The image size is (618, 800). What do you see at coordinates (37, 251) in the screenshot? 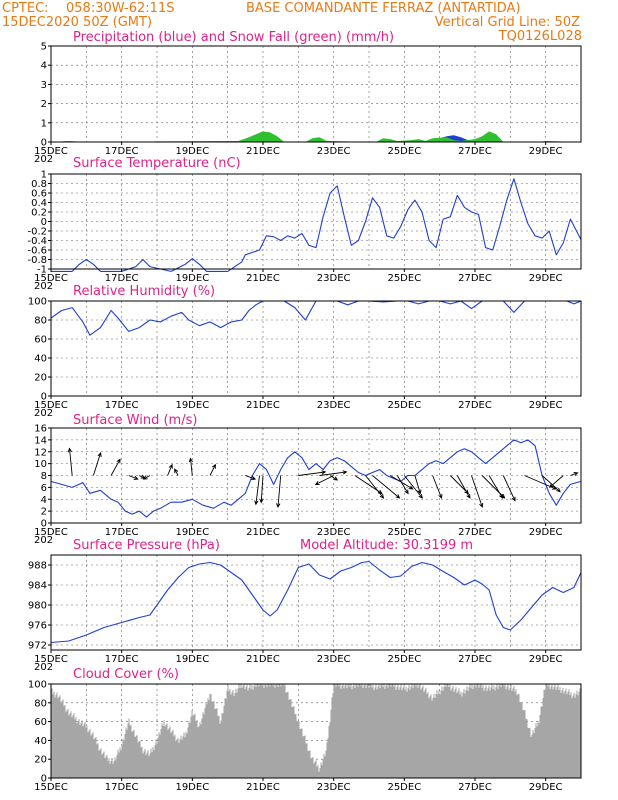
I see `temp-ytick-label: -0.6` at bounding box center [37, 251].